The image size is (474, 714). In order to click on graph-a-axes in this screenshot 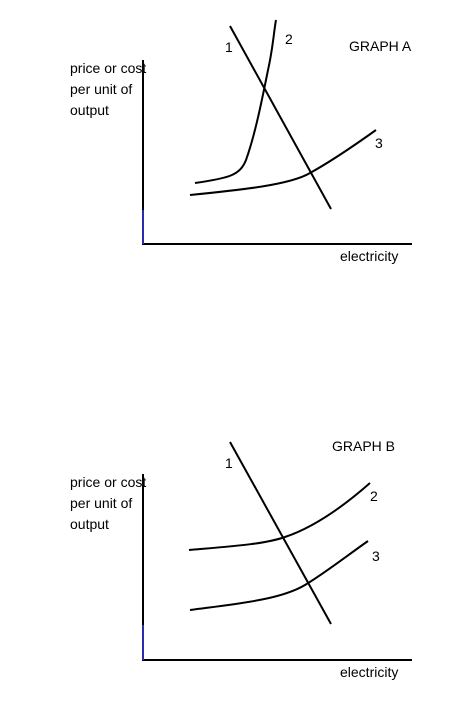, I will do `click(277, 152)`.